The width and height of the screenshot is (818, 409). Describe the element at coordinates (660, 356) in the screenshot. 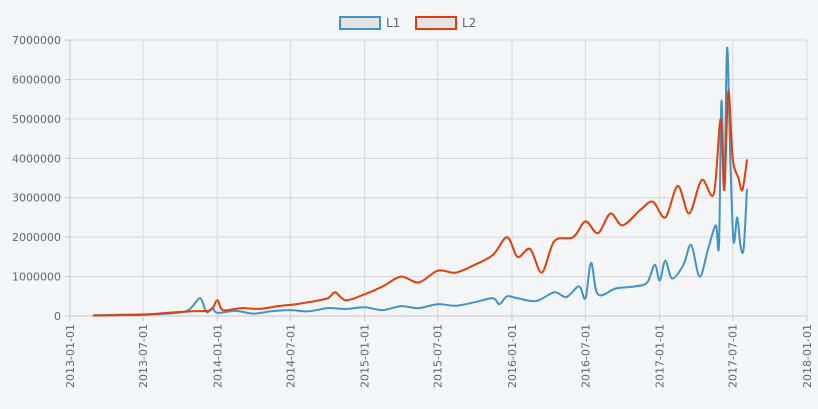

I see `x-tick-label: 2017-01-01` at that location.